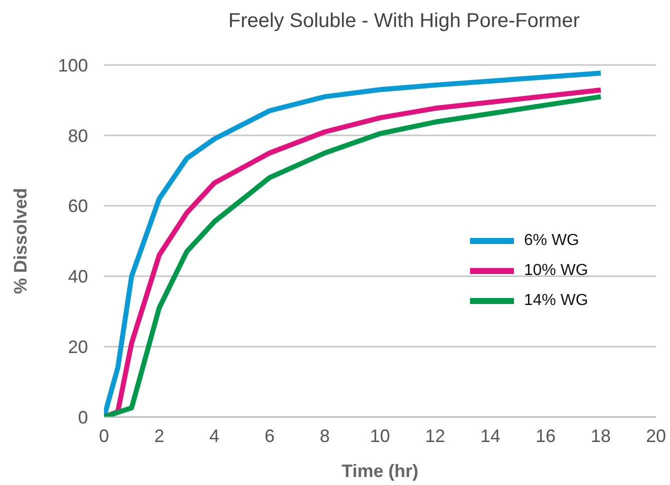 The width and height of the screenshot is (670, 485). Describe the element at coordinates (556, 301) in the screenshot. I see `legend-label: 14% WG` at that location.